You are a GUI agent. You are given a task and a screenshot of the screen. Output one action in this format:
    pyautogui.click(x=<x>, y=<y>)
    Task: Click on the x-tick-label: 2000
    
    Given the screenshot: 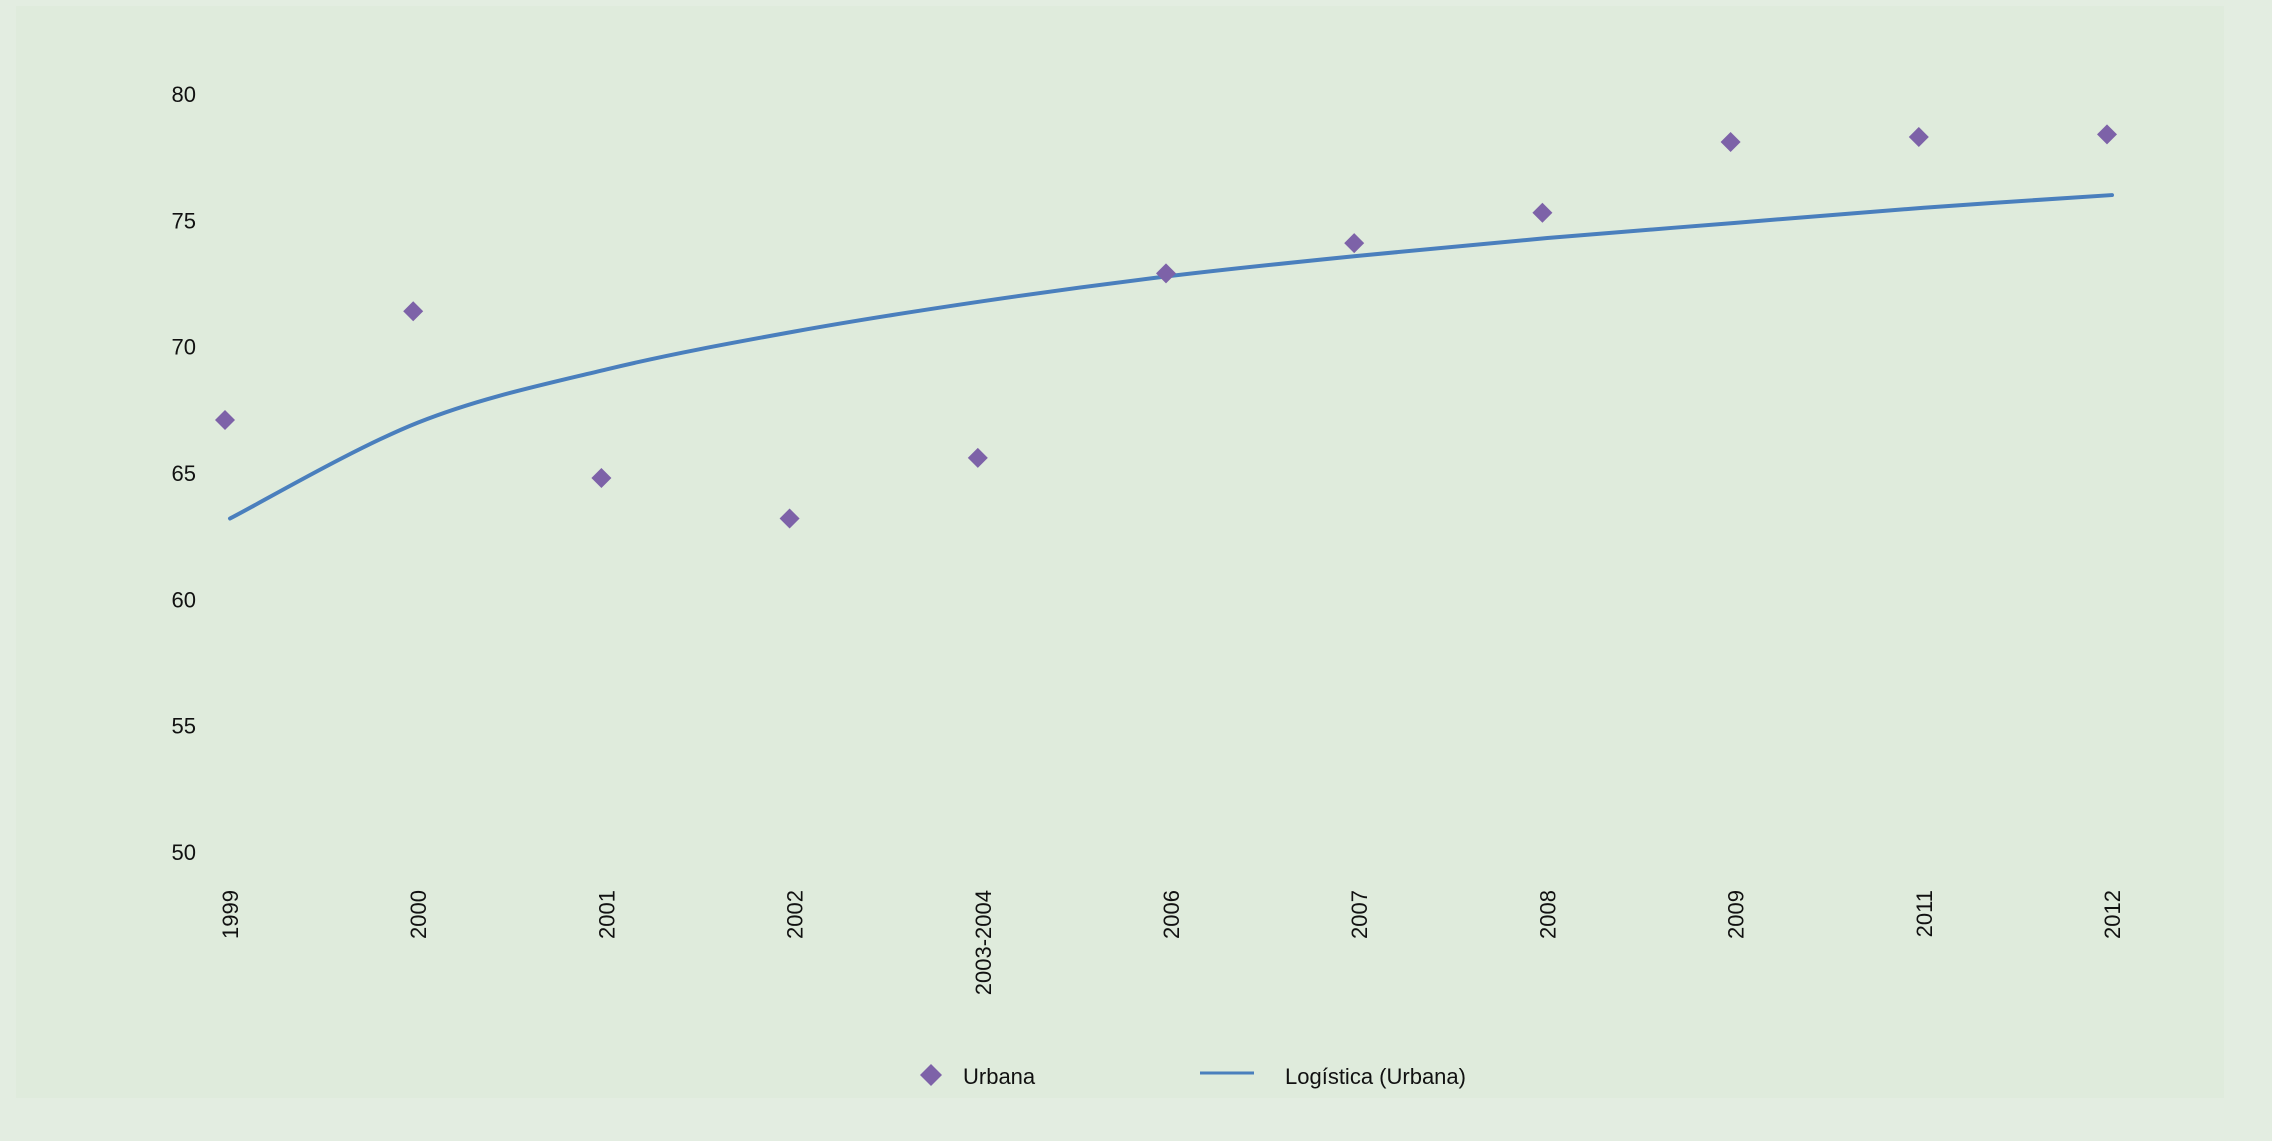 What is the action you would take?
    pyautogui.click(x=418, y=914)
    